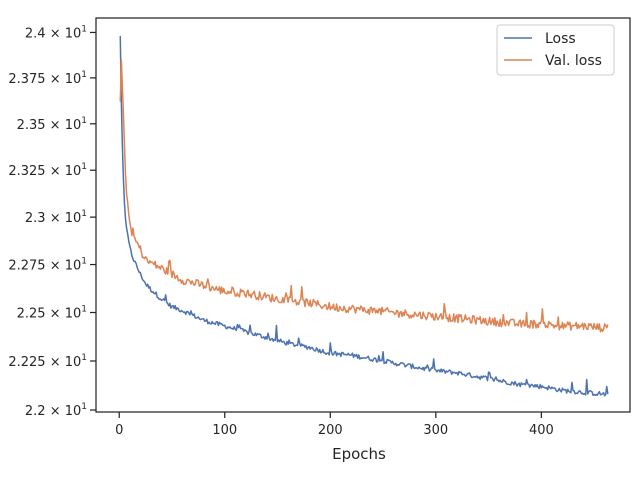 The width and height of the screenshot is (640, 484). What do you see at coordinates (359, 454) in the screenshot?
I see `x-axis-label: Epochs` at bounding box center [359, 454].